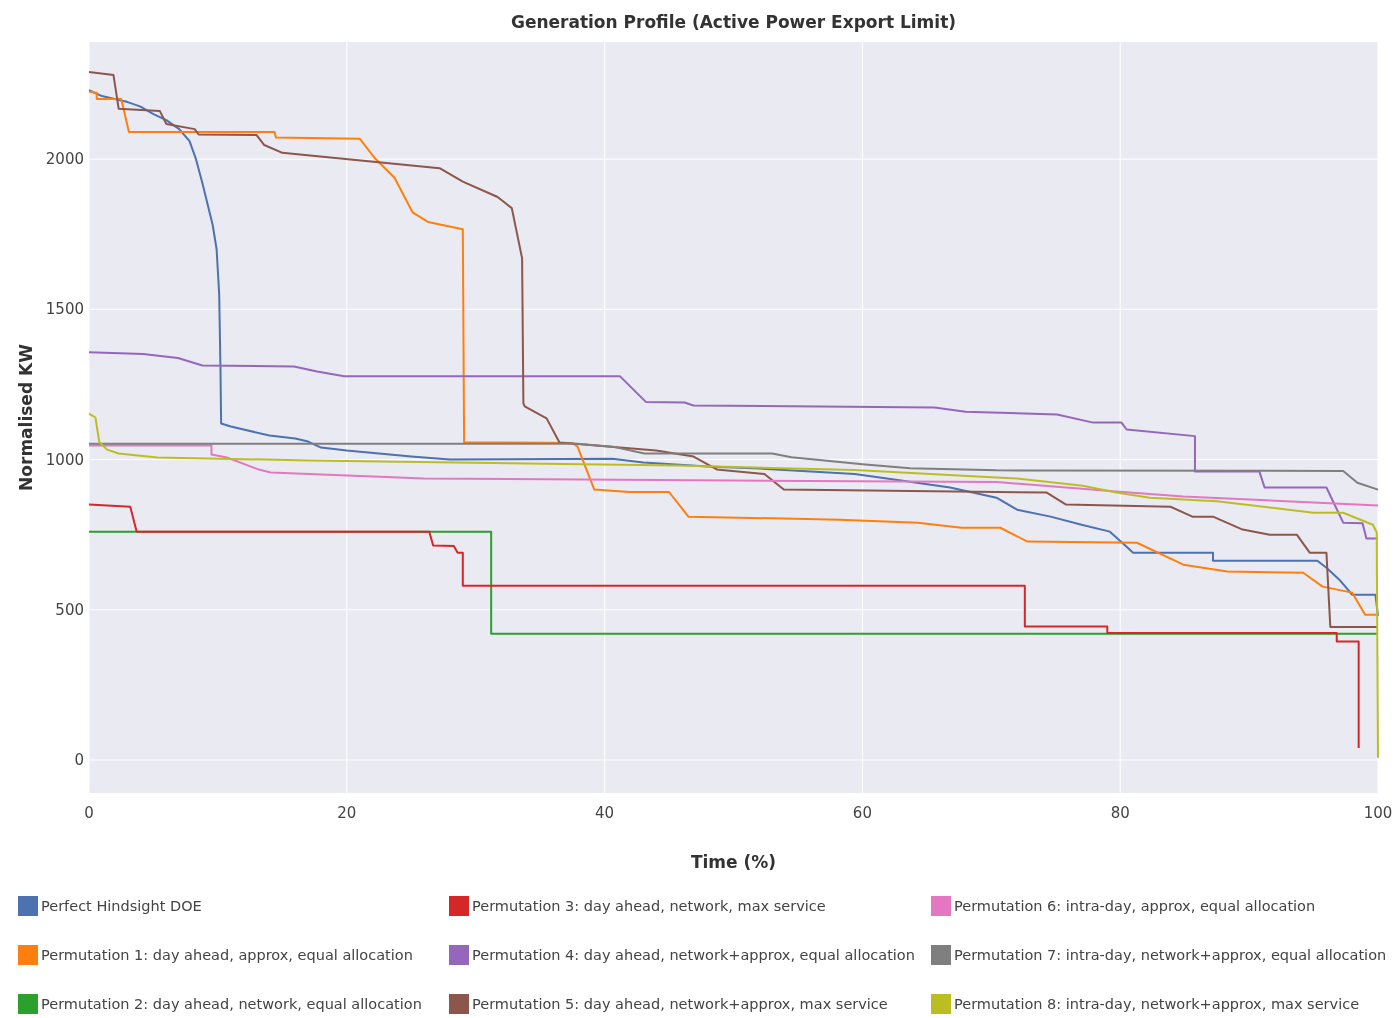 The image size is (1396, 1018). Describe the element at coordinates (1120, 813) in the screenshot. I see `x-tick-label: 80` at that location.